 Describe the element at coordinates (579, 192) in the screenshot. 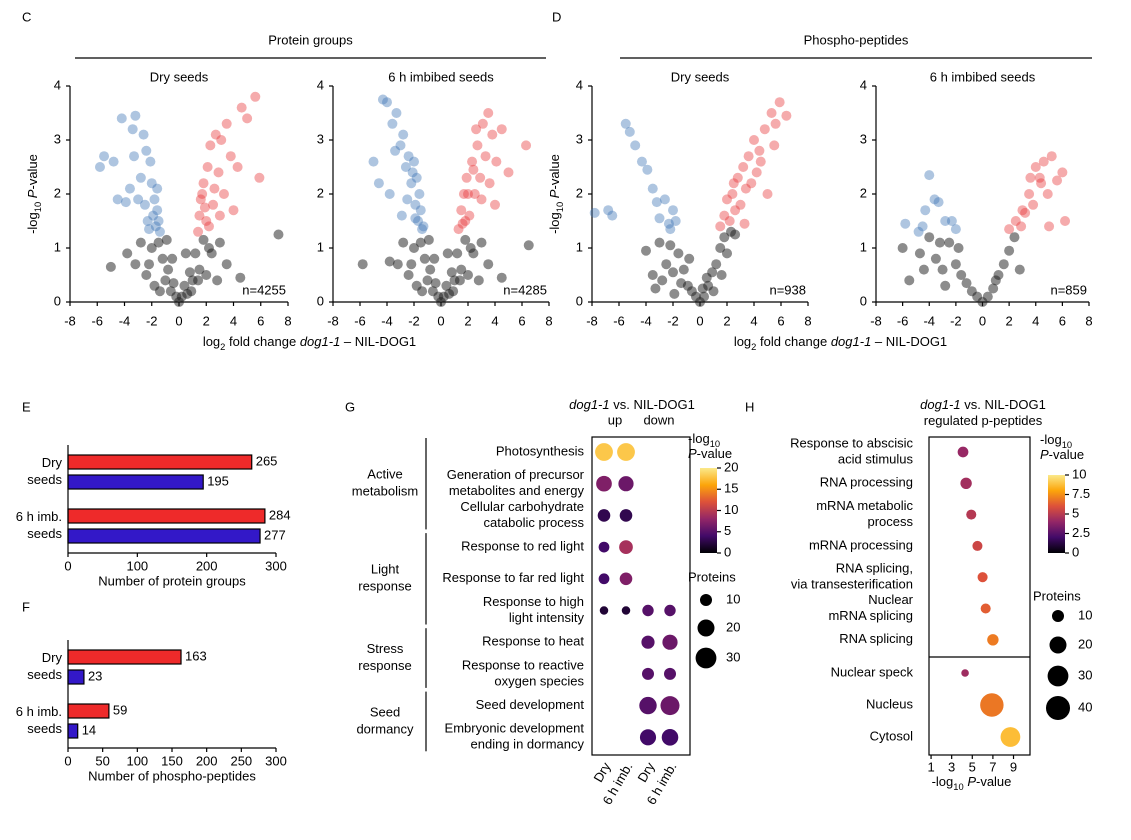

I see `y-tick-label: 2` at that location.